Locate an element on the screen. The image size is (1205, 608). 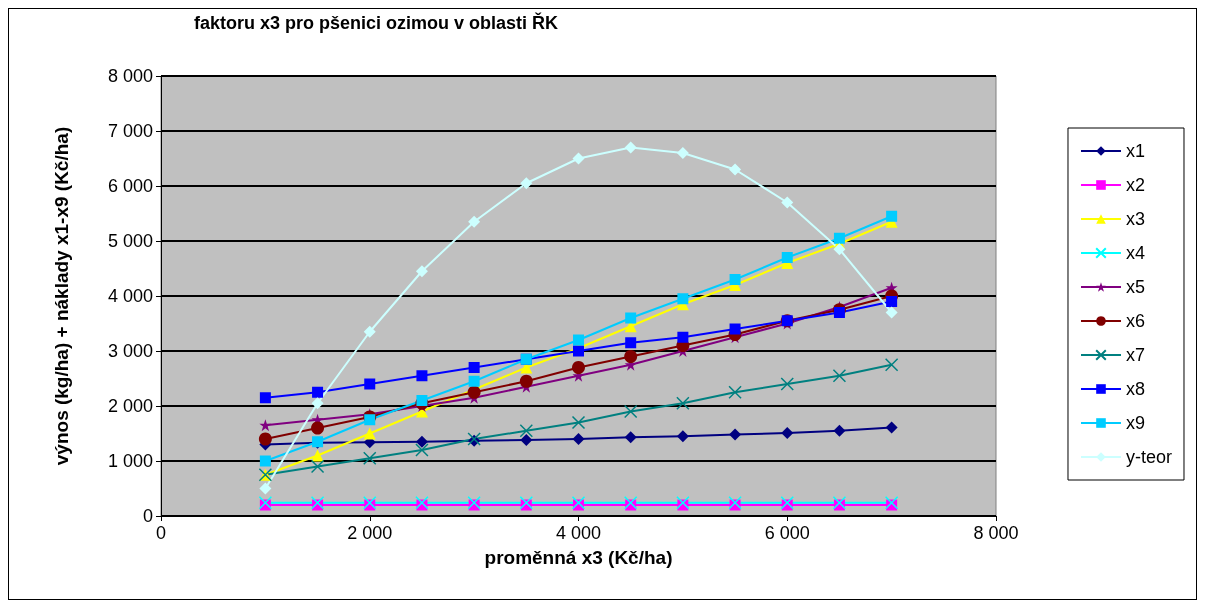
legend-label: x6 is located at coordinates (1135, 321).